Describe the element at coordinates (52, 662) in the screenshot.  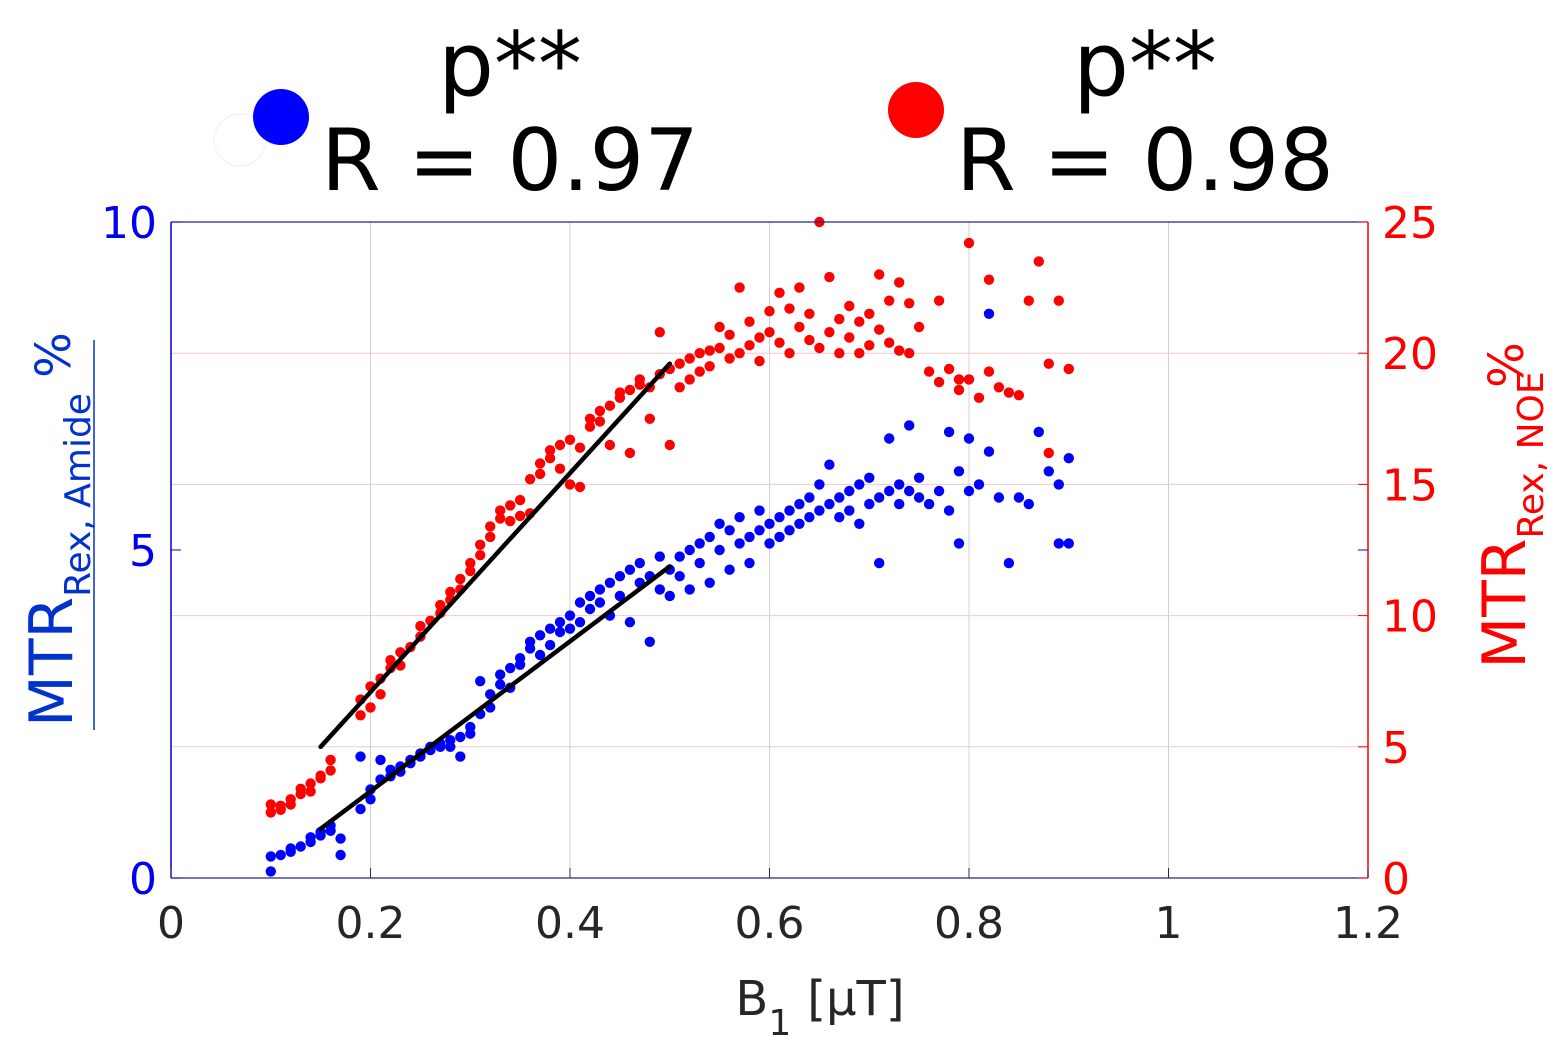
I see `y-left-label-main: MTR` at that location.